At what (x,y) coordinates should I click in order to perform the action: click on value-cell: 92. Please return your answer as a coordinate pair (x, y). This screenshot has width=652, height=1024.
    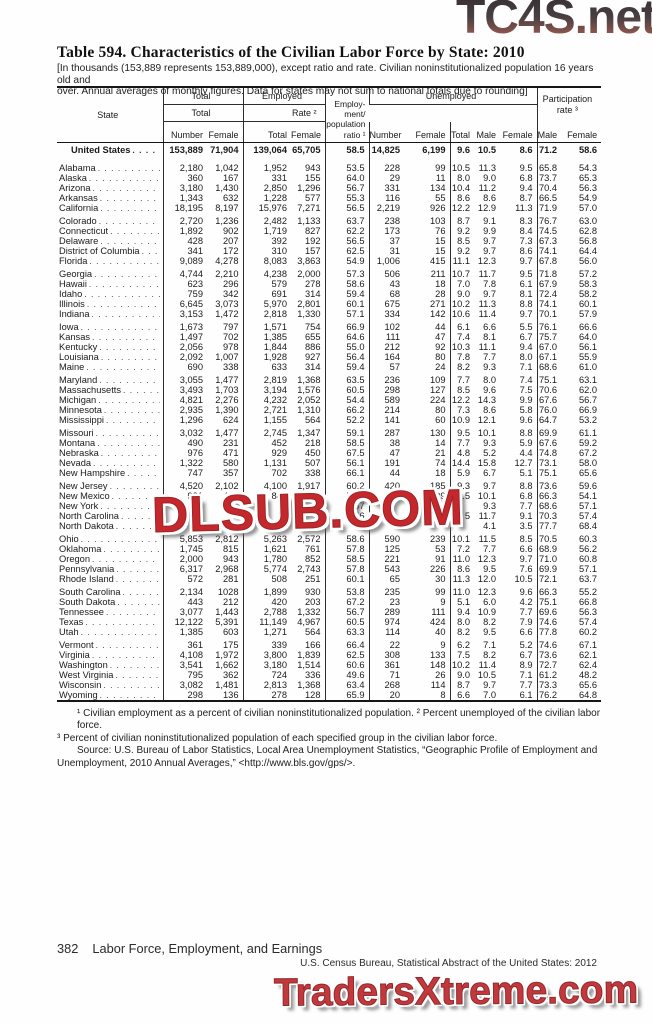
    Looking at the image, I should click on (440, 347).